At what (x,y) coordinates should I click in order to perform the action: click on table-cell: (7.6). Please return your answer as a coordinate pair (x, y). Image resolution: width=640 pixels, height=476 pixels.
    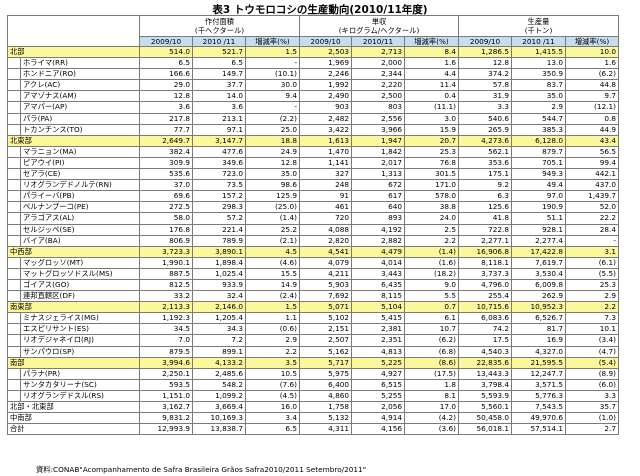
    Looking at the image, I should click on (272, 384).